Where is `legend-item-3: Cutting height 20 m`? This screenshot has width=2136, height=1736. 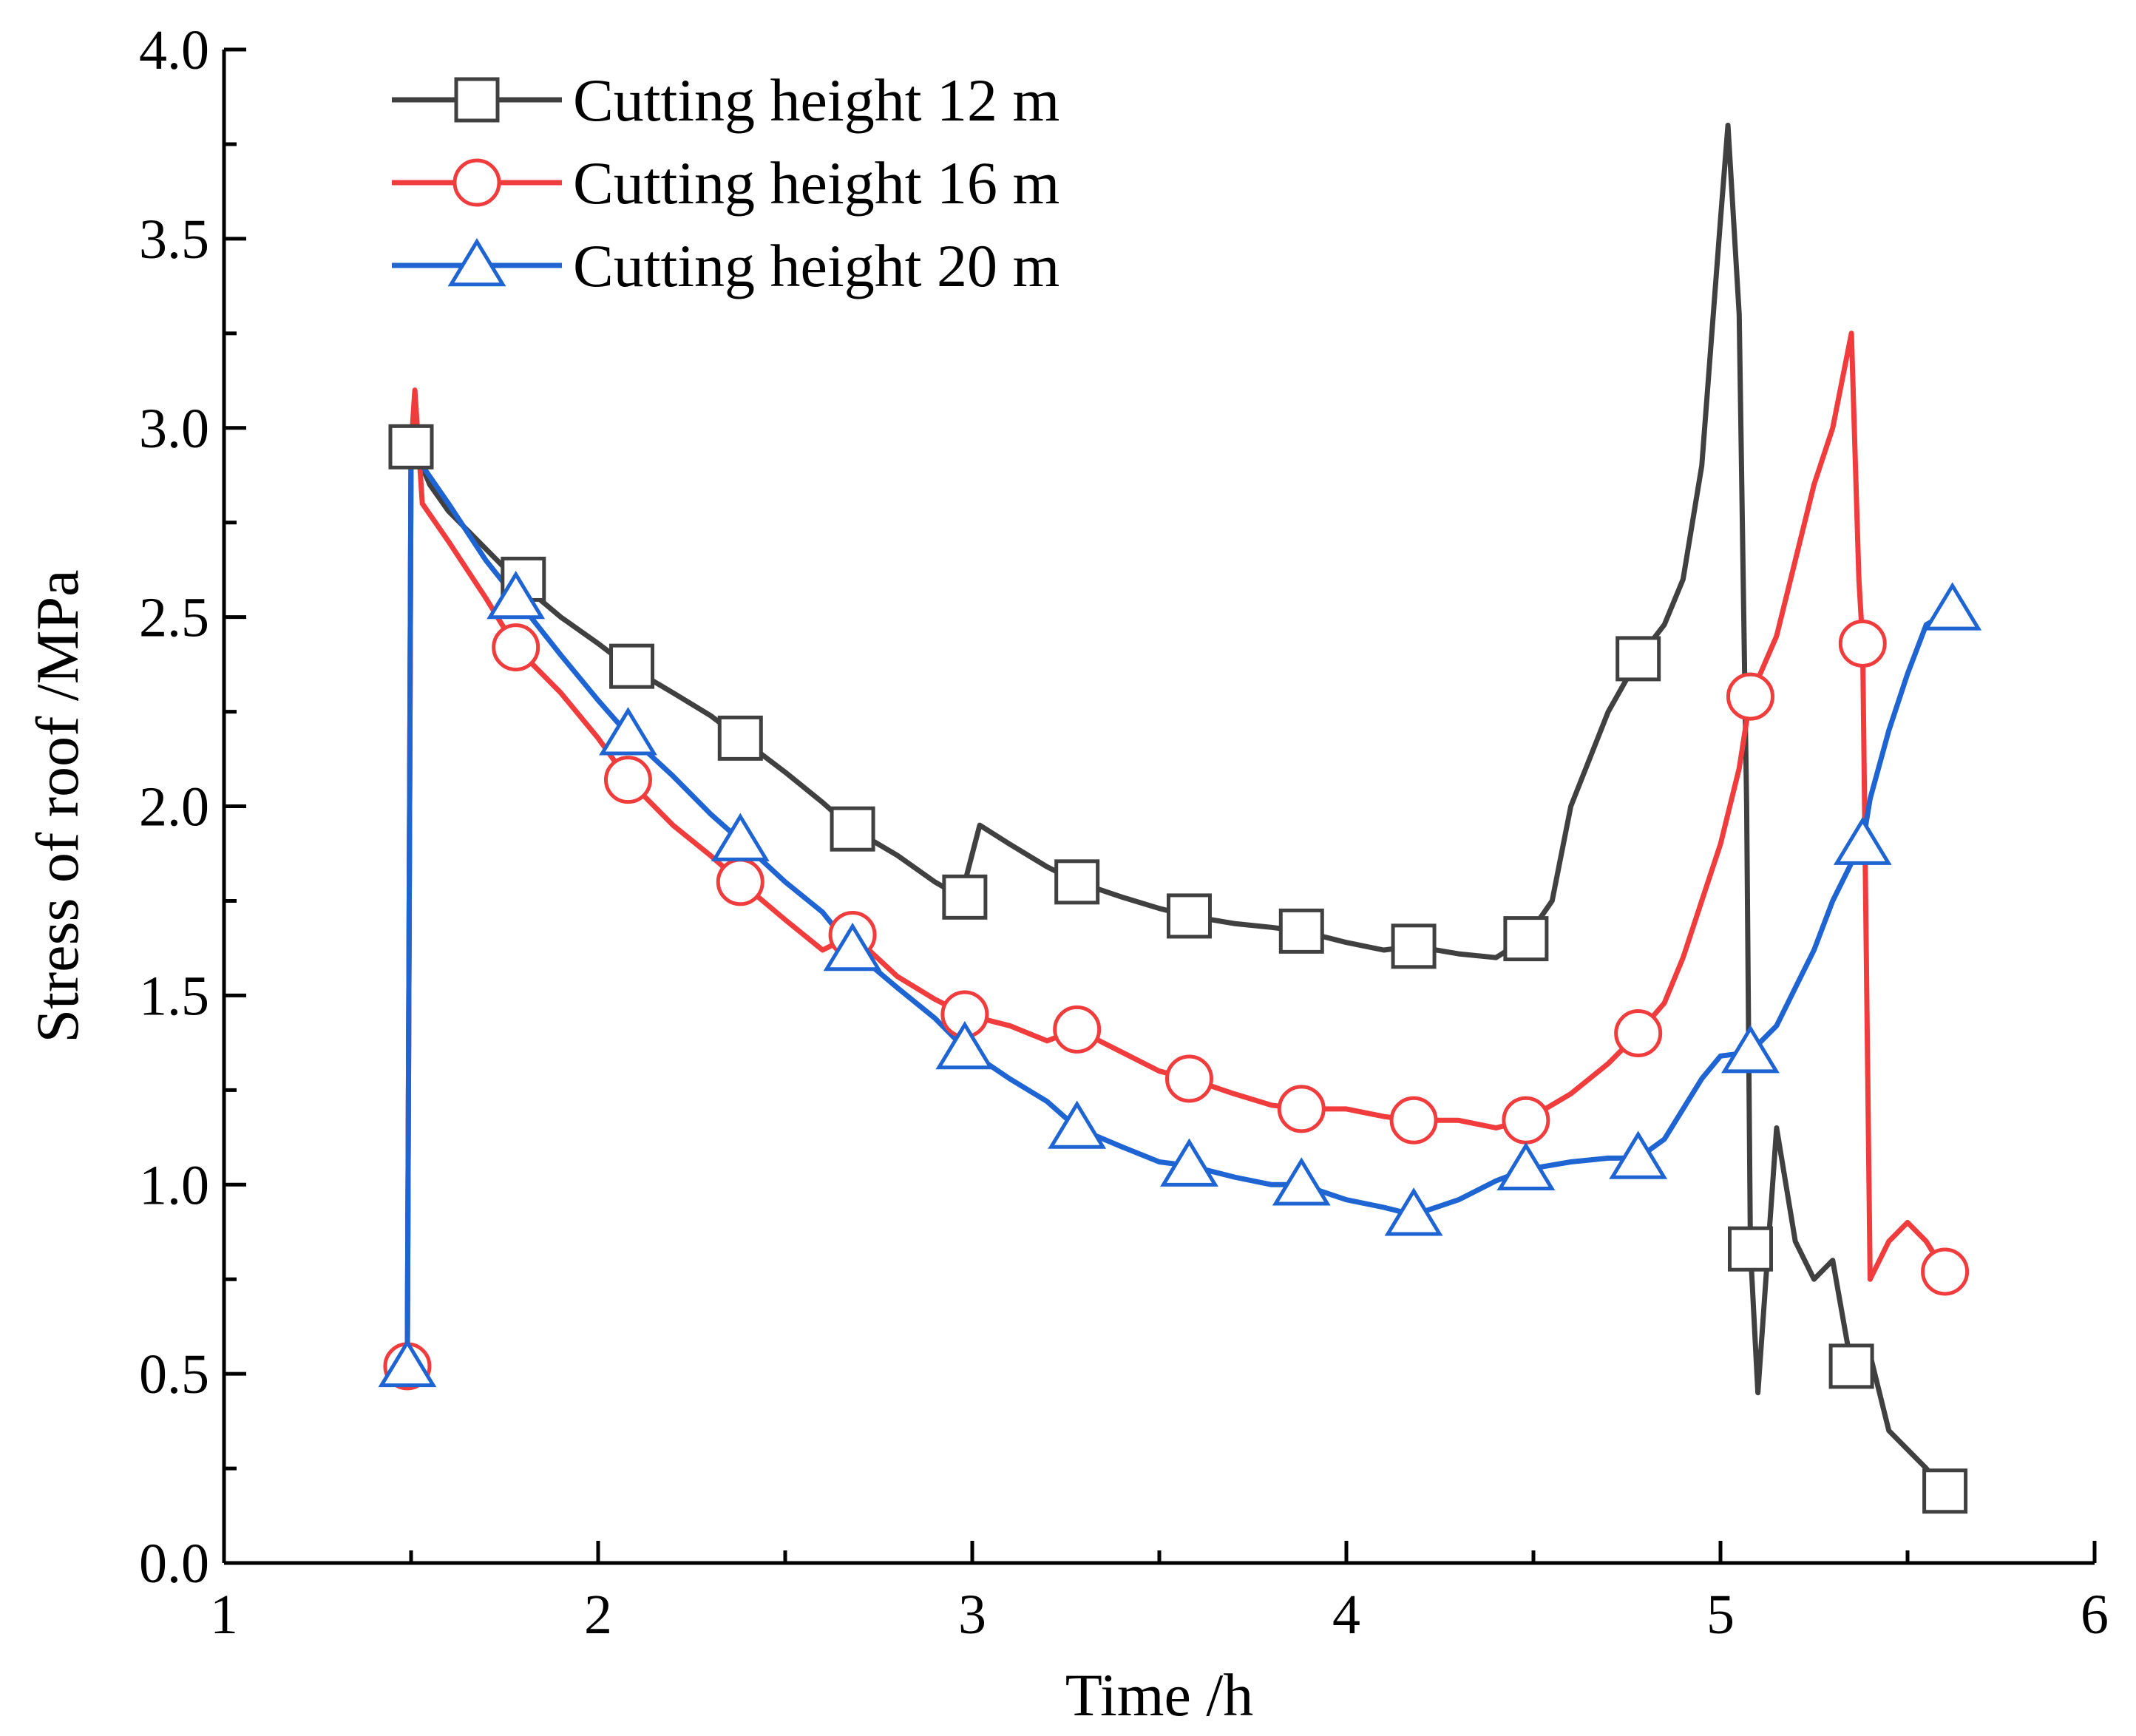
legend-item-3: Cutting height 20 m is located at coordinates (725, 265).